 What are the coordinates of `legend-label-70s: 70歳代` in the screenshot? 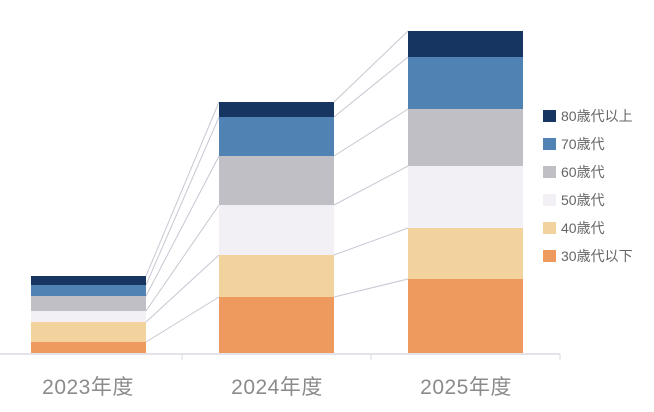 It's located at (583, 143).